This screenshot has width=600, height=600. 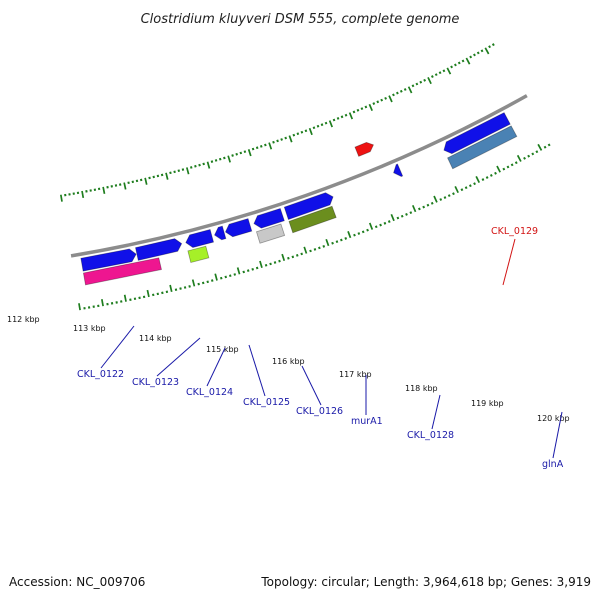 I want to click on scale-label: 119 kbp, so click(x=487, y=403).